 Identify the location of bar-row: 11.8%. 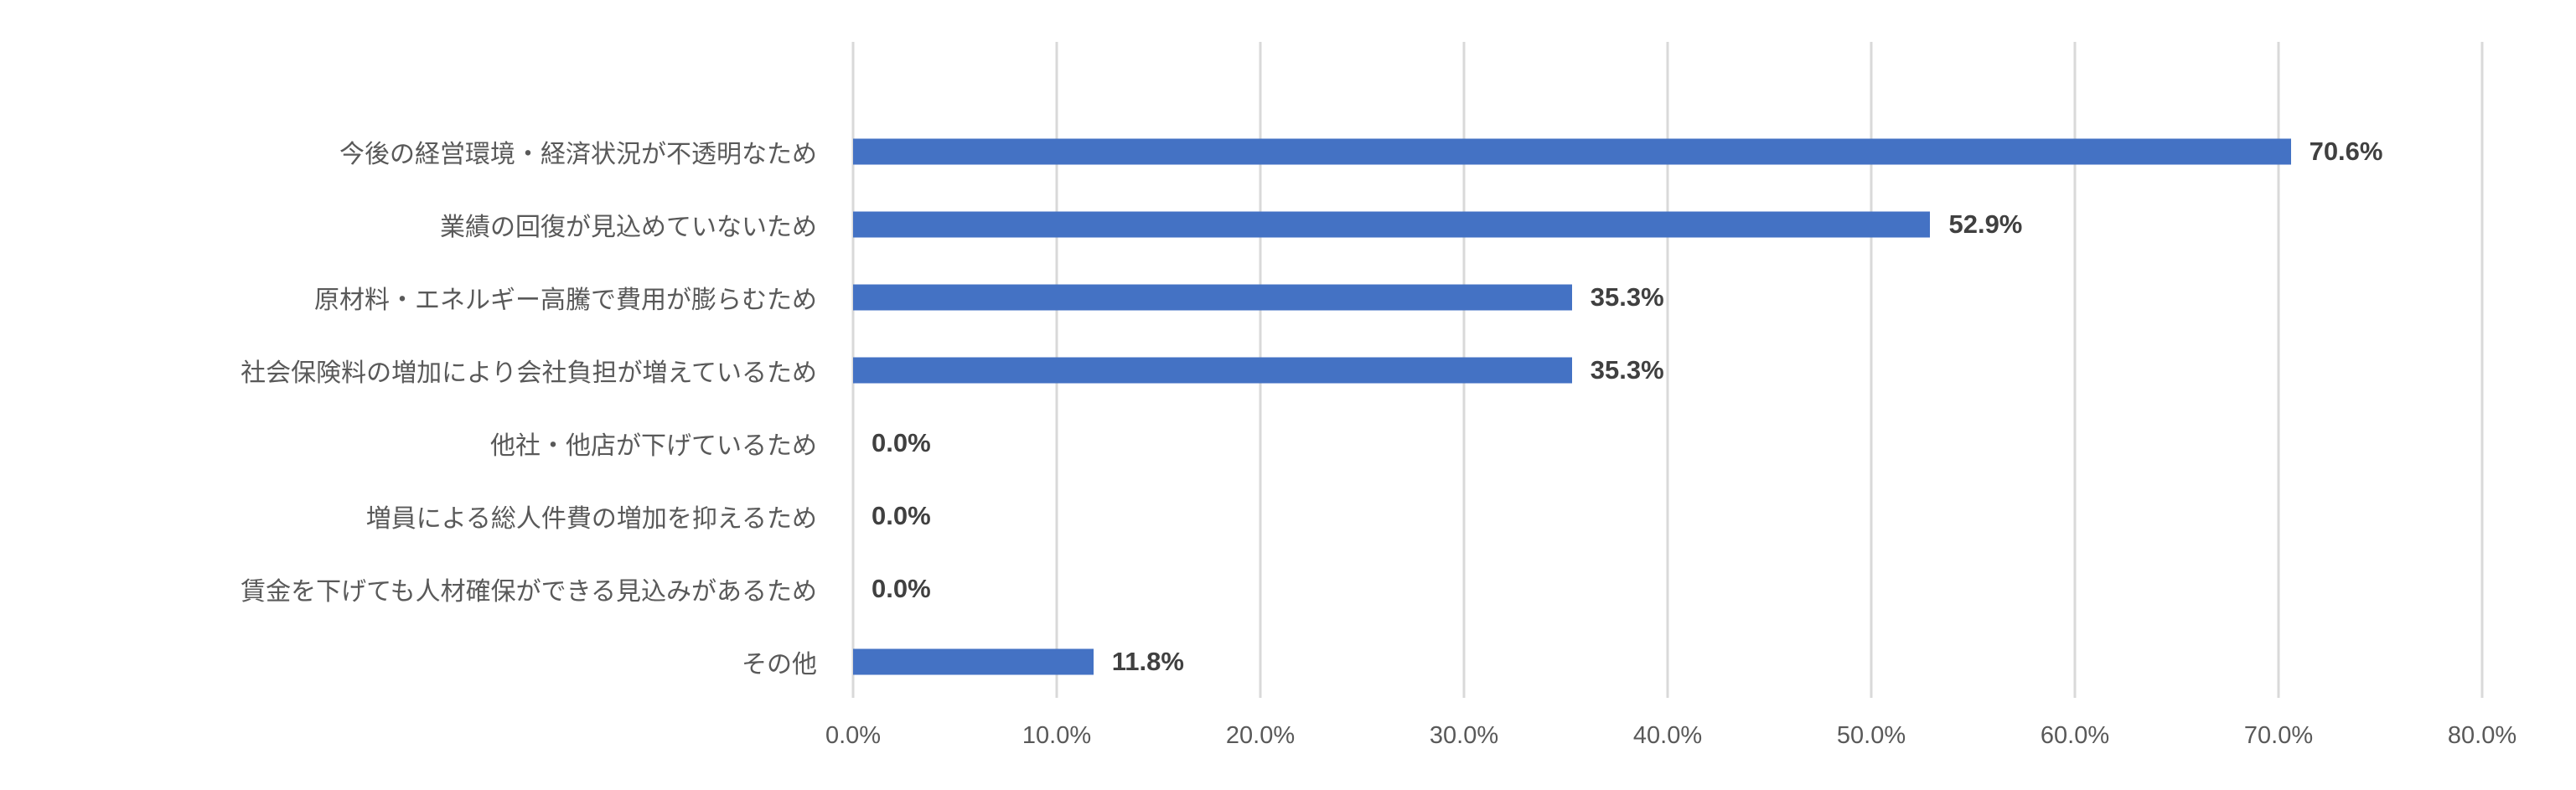
(1667, 661).